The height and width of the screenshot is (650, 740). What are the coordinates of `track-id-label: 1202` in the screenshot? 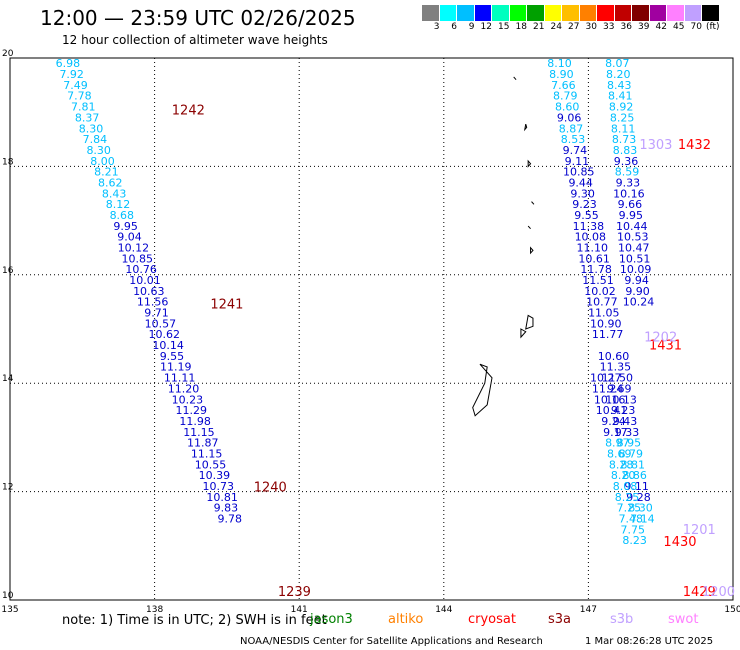 It's located at (660, 337).